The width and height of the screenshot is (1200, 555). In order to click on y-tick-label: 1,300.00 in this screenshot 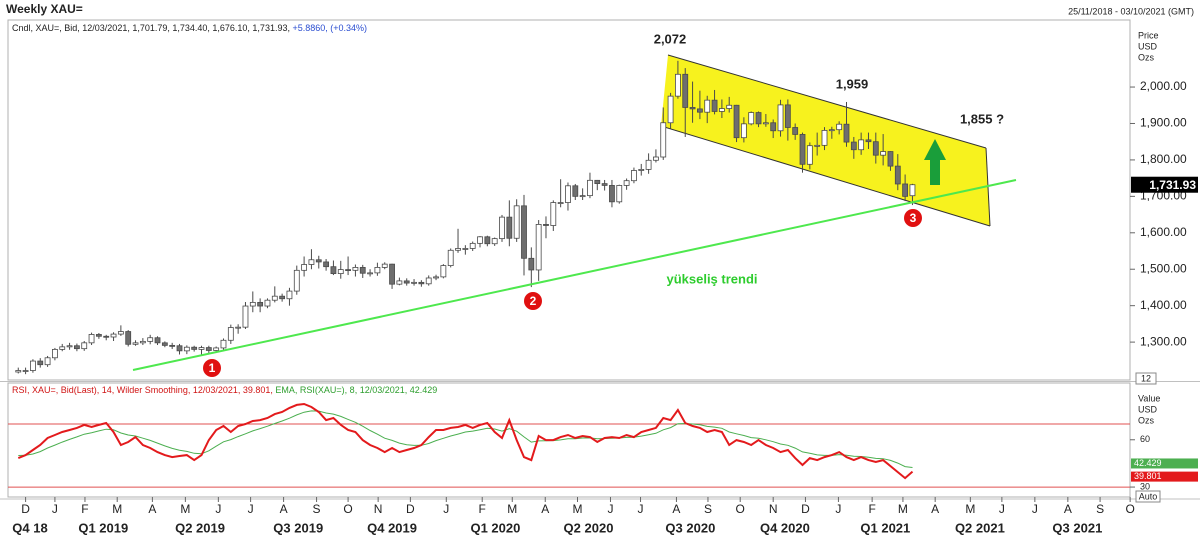, I will do `click(1163, 341)`.